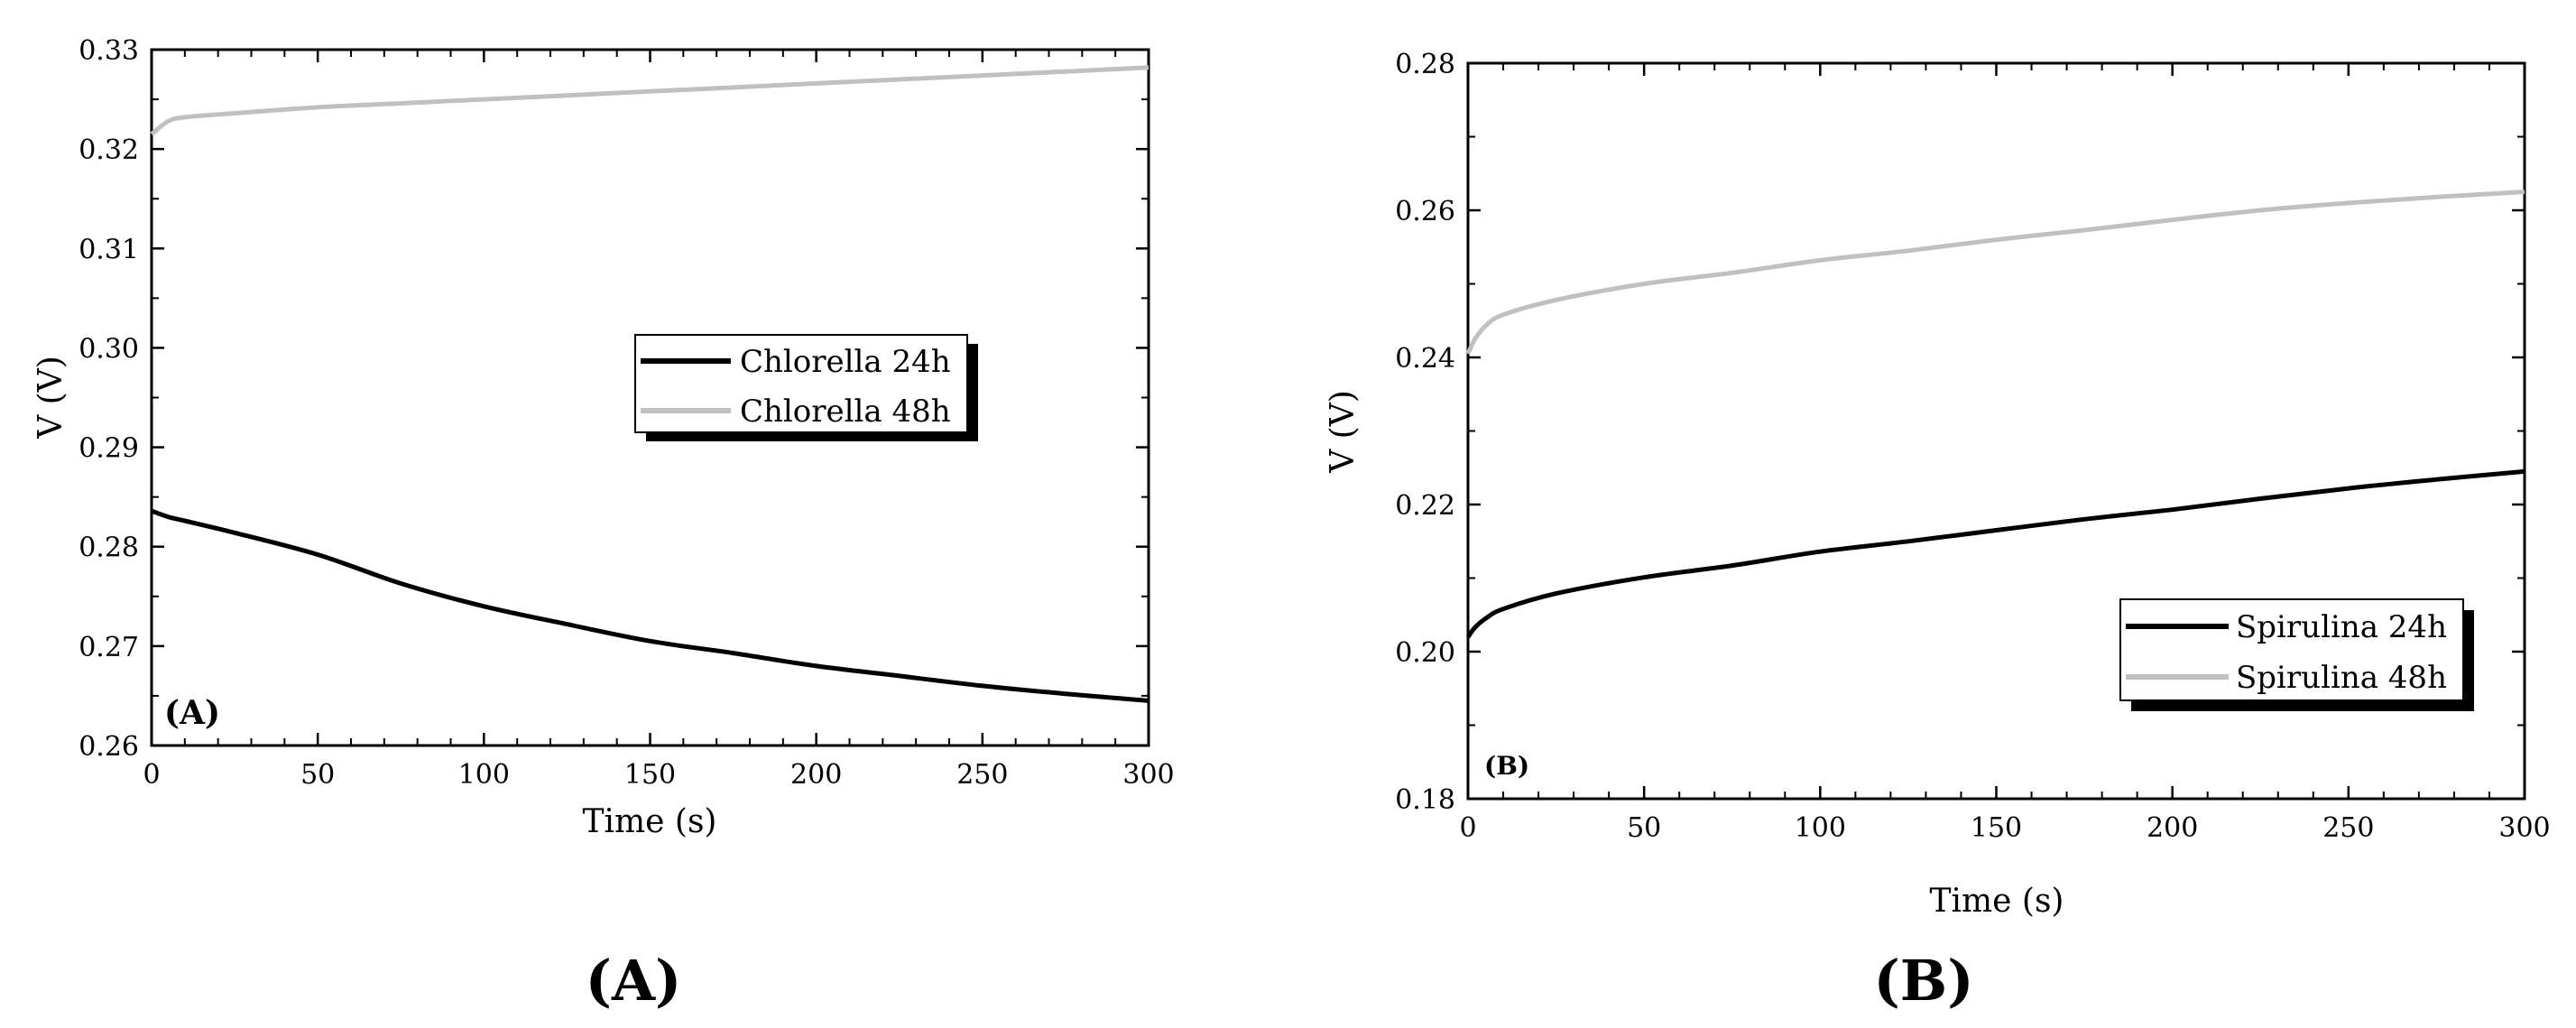 This screenshot has height=1028, width=2576. I want to click on y-tick-label-a: 0.26, so click(108, 747).